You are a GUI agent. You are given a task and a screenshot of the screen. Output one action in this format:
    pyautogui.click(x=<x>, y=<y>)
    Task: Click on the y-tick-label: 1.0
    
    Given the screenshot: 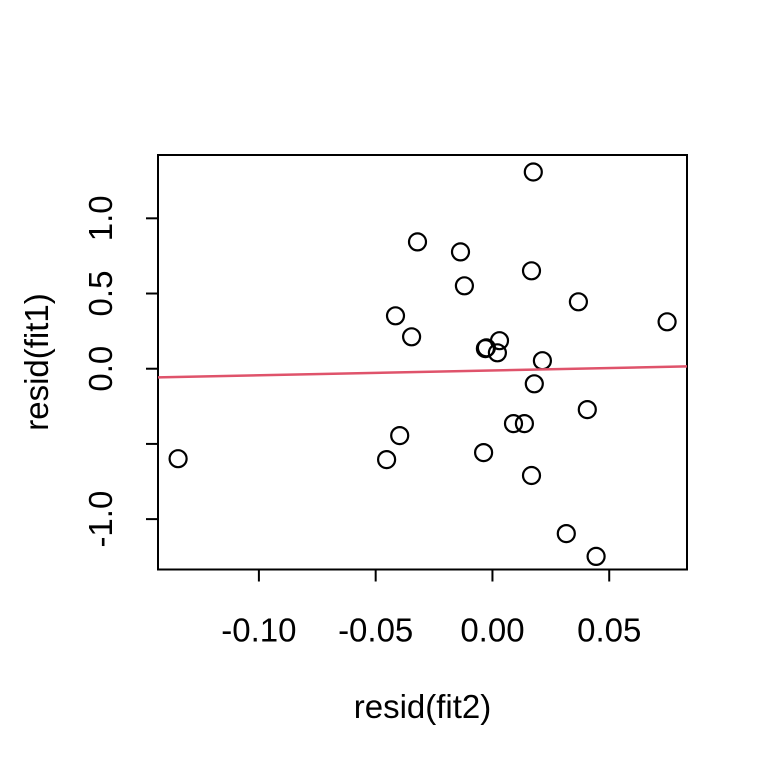 What is the action you would take?
    pyautogui.click(x=100, y=218)
    